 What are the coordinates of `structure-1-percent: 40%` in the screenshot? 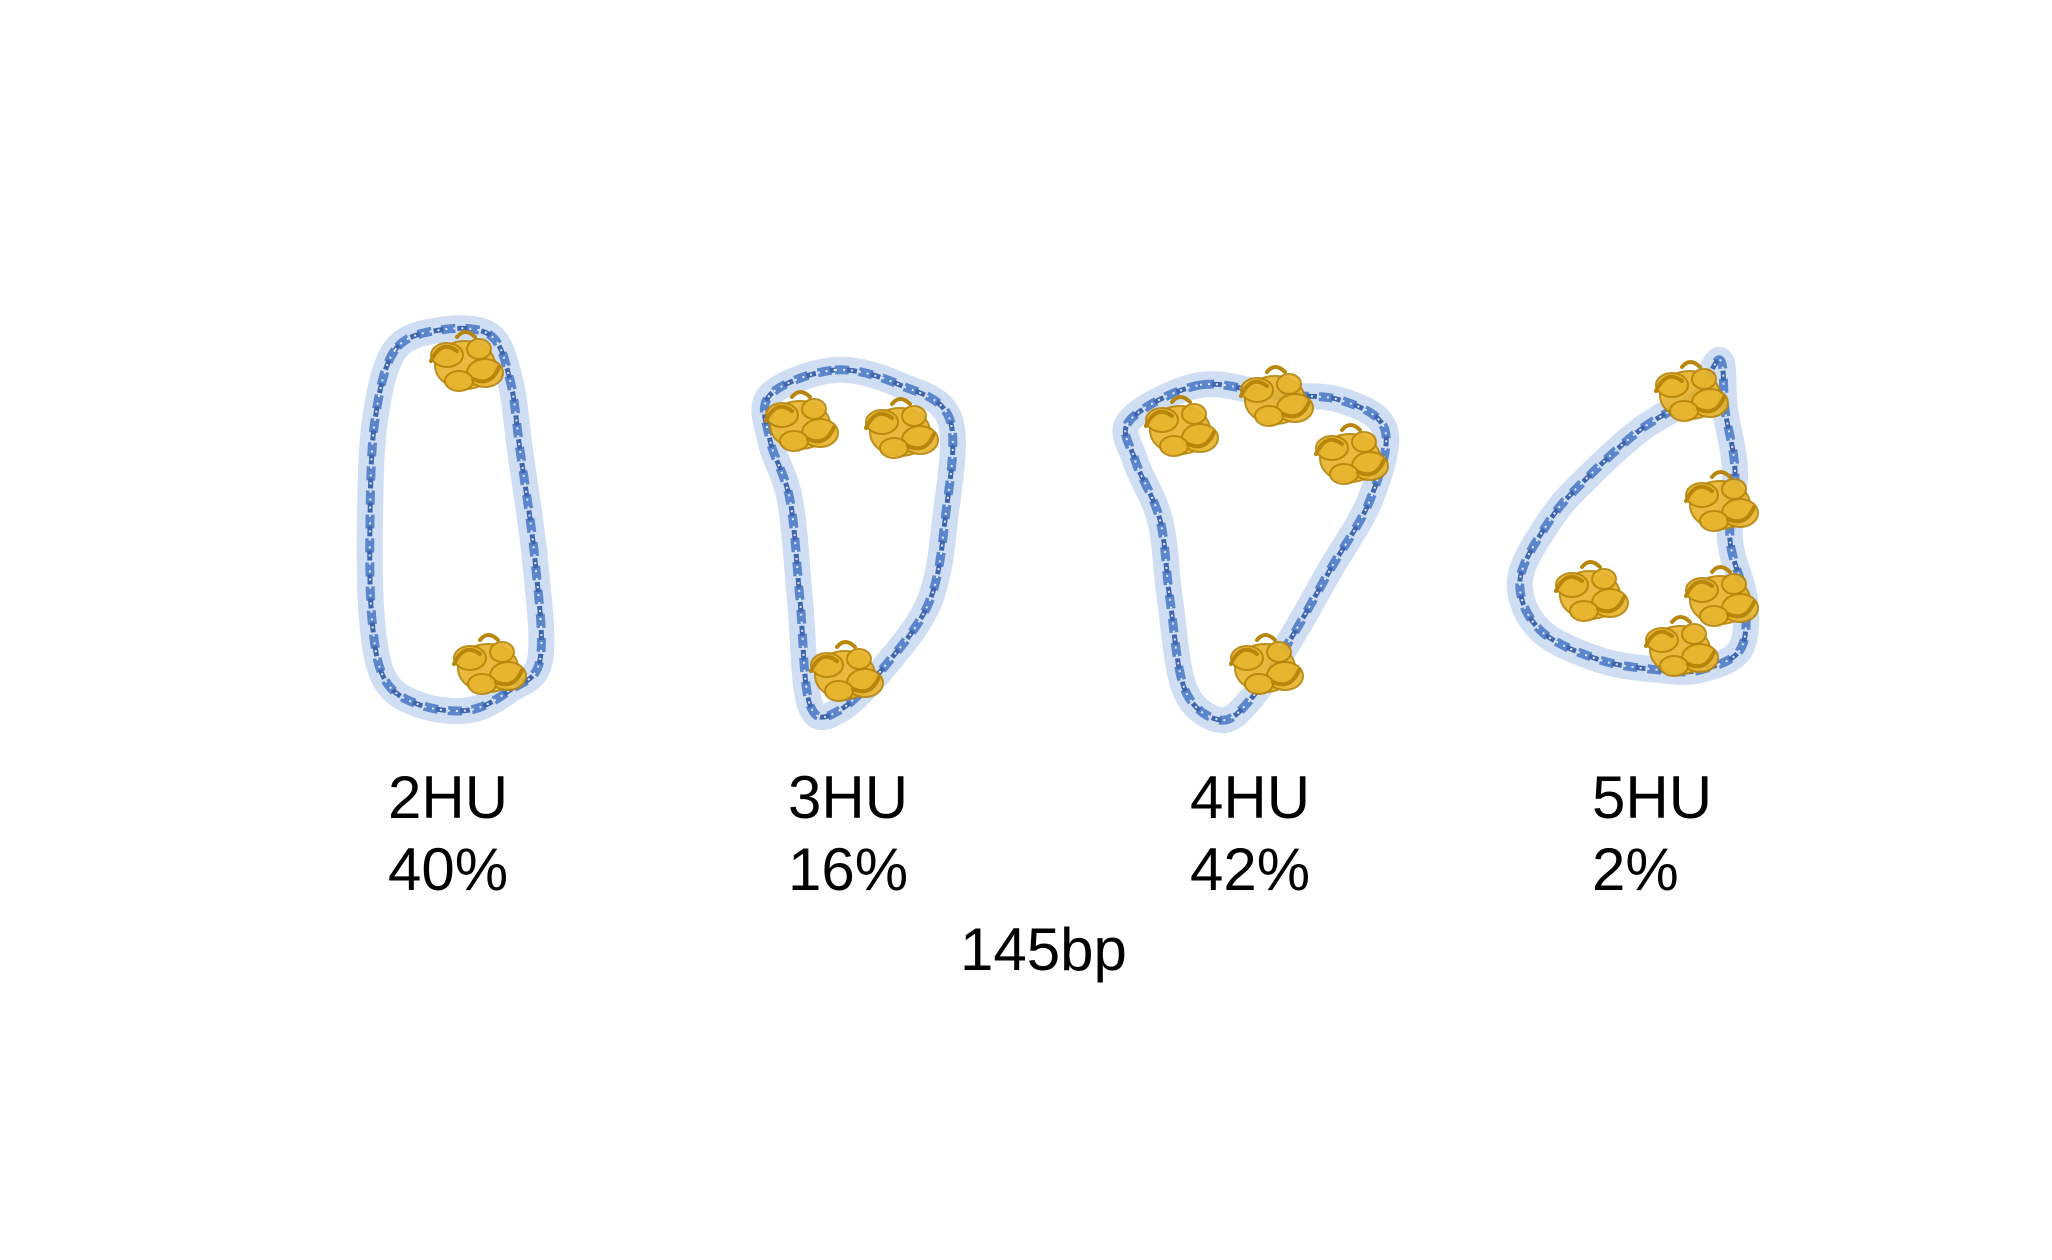 It's located at (448, 869).